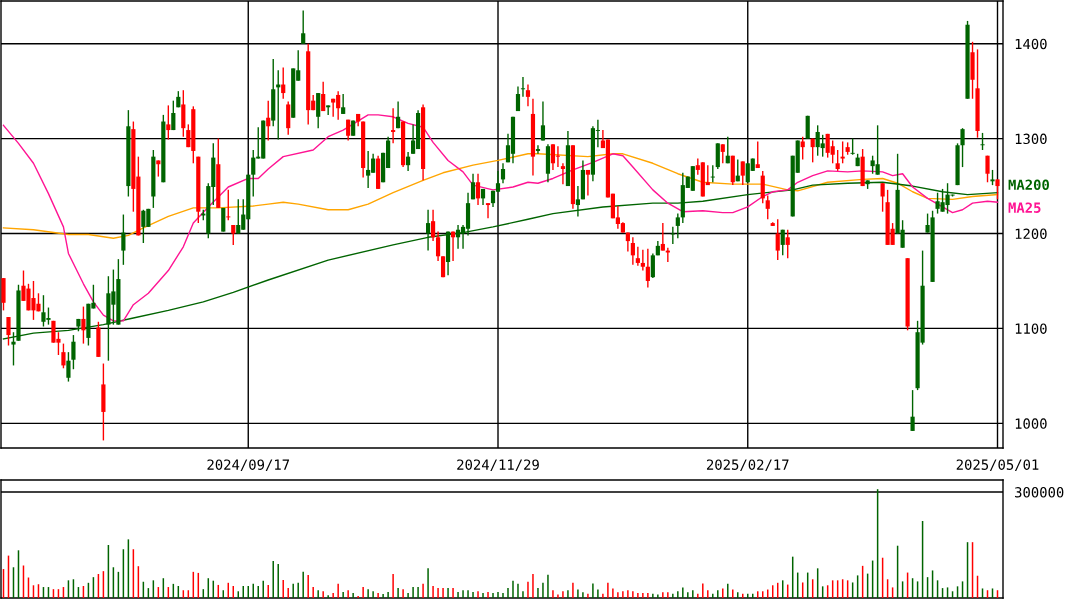  I want to click on series-label: MA25, so click(1024, 207).